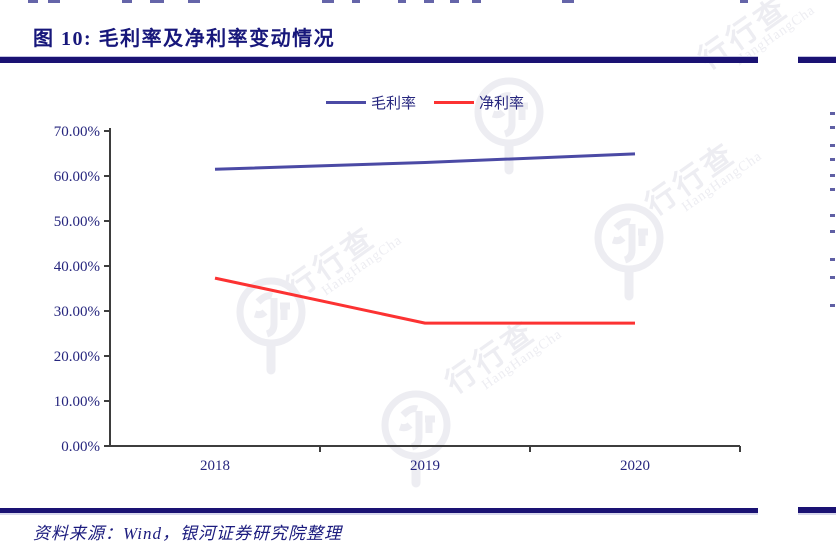 The width and height of the screenshot is (836, 559). I want to click on y-axis-tick-label: 20.00%, so click(77, 357).